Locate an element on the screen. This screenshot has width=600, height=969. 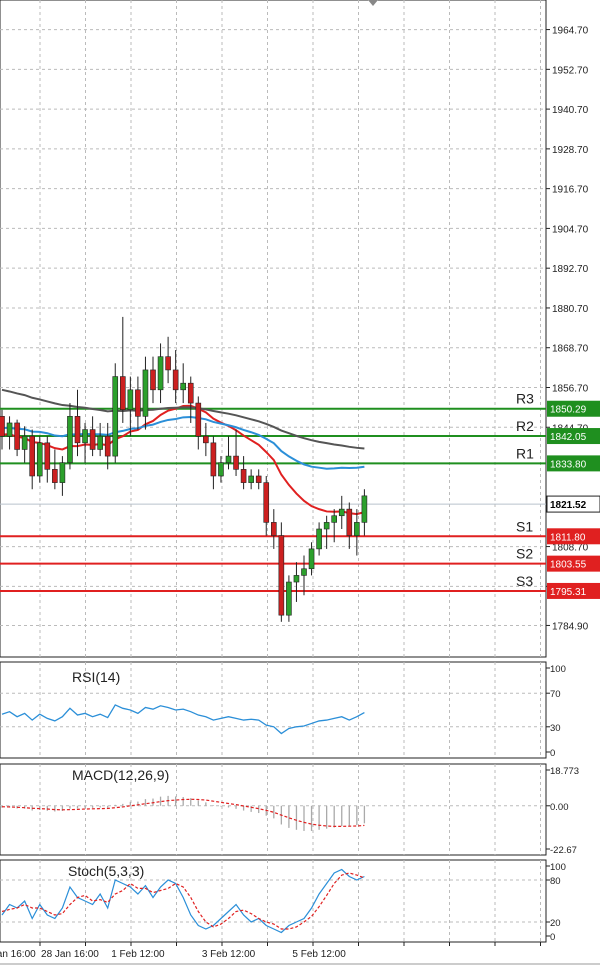
stoch-tick-label: 0 is located at coordinates (552, 937).